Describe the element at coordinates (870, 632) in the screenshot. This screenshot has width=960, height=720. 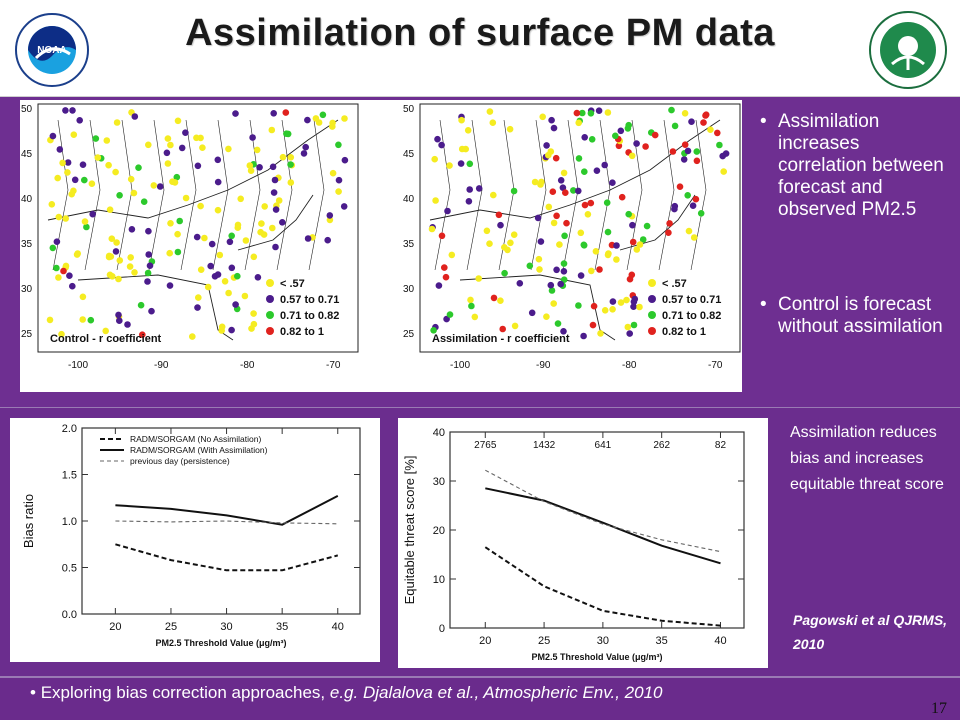
I see `citation: Pagowski et al QJRMS, 2010` at that location.